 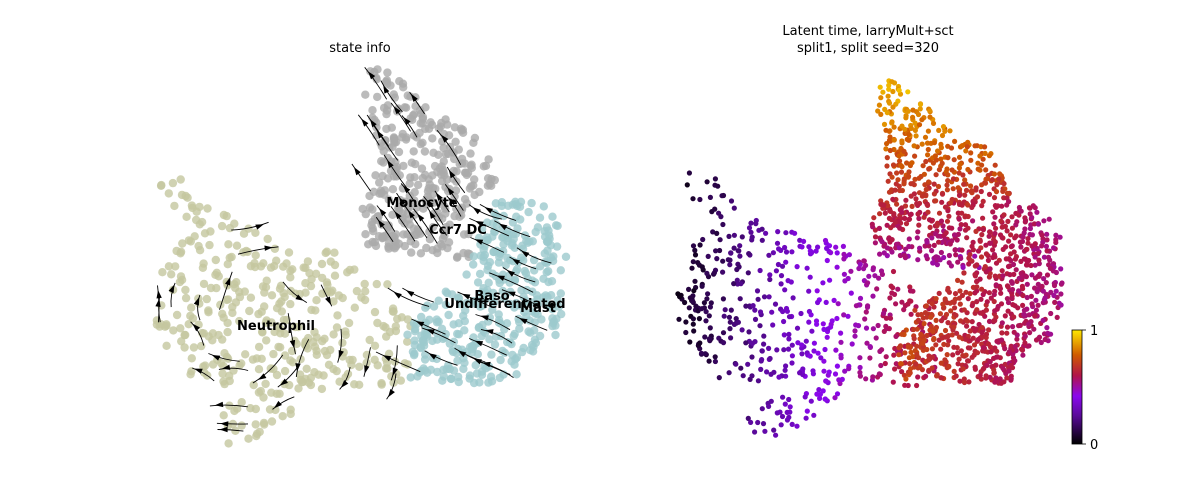 I want to click on label-monocyte: Monocyte, so click(x=421, y=203).